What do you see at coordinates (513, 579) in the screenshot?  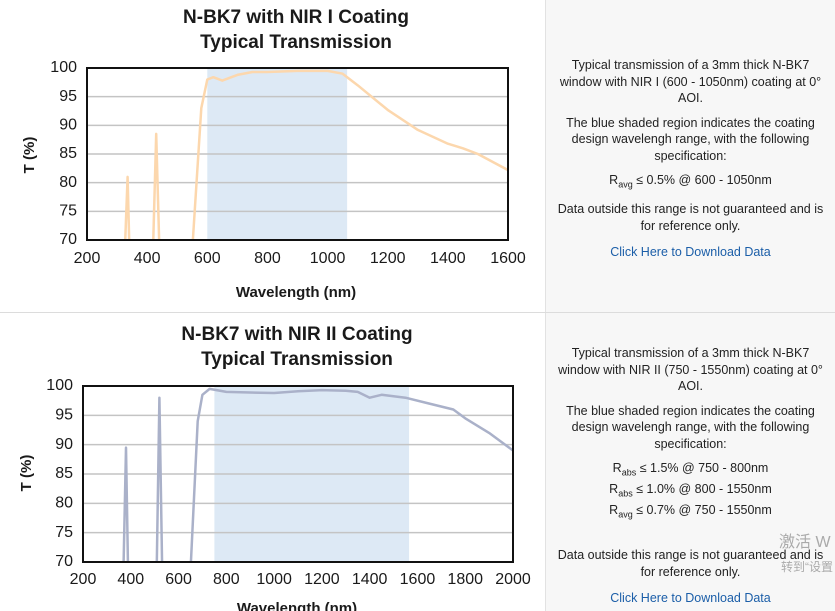 I see `x-tick-label: 2000` at bounding box center [513, 579].